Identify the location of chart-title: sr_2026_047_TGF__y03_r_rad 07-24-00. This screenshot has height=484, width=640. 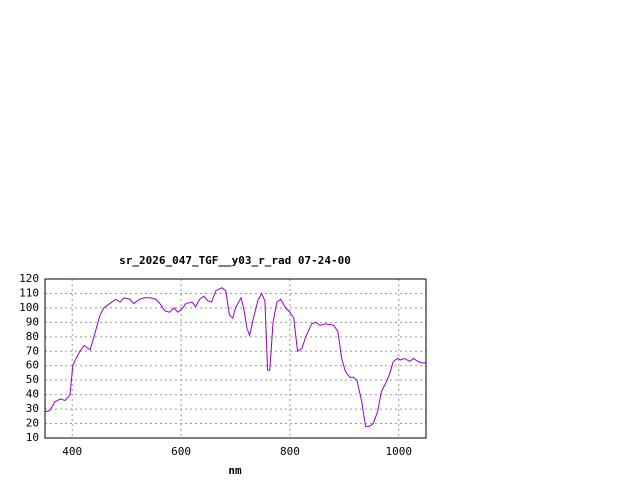
(235, 260).